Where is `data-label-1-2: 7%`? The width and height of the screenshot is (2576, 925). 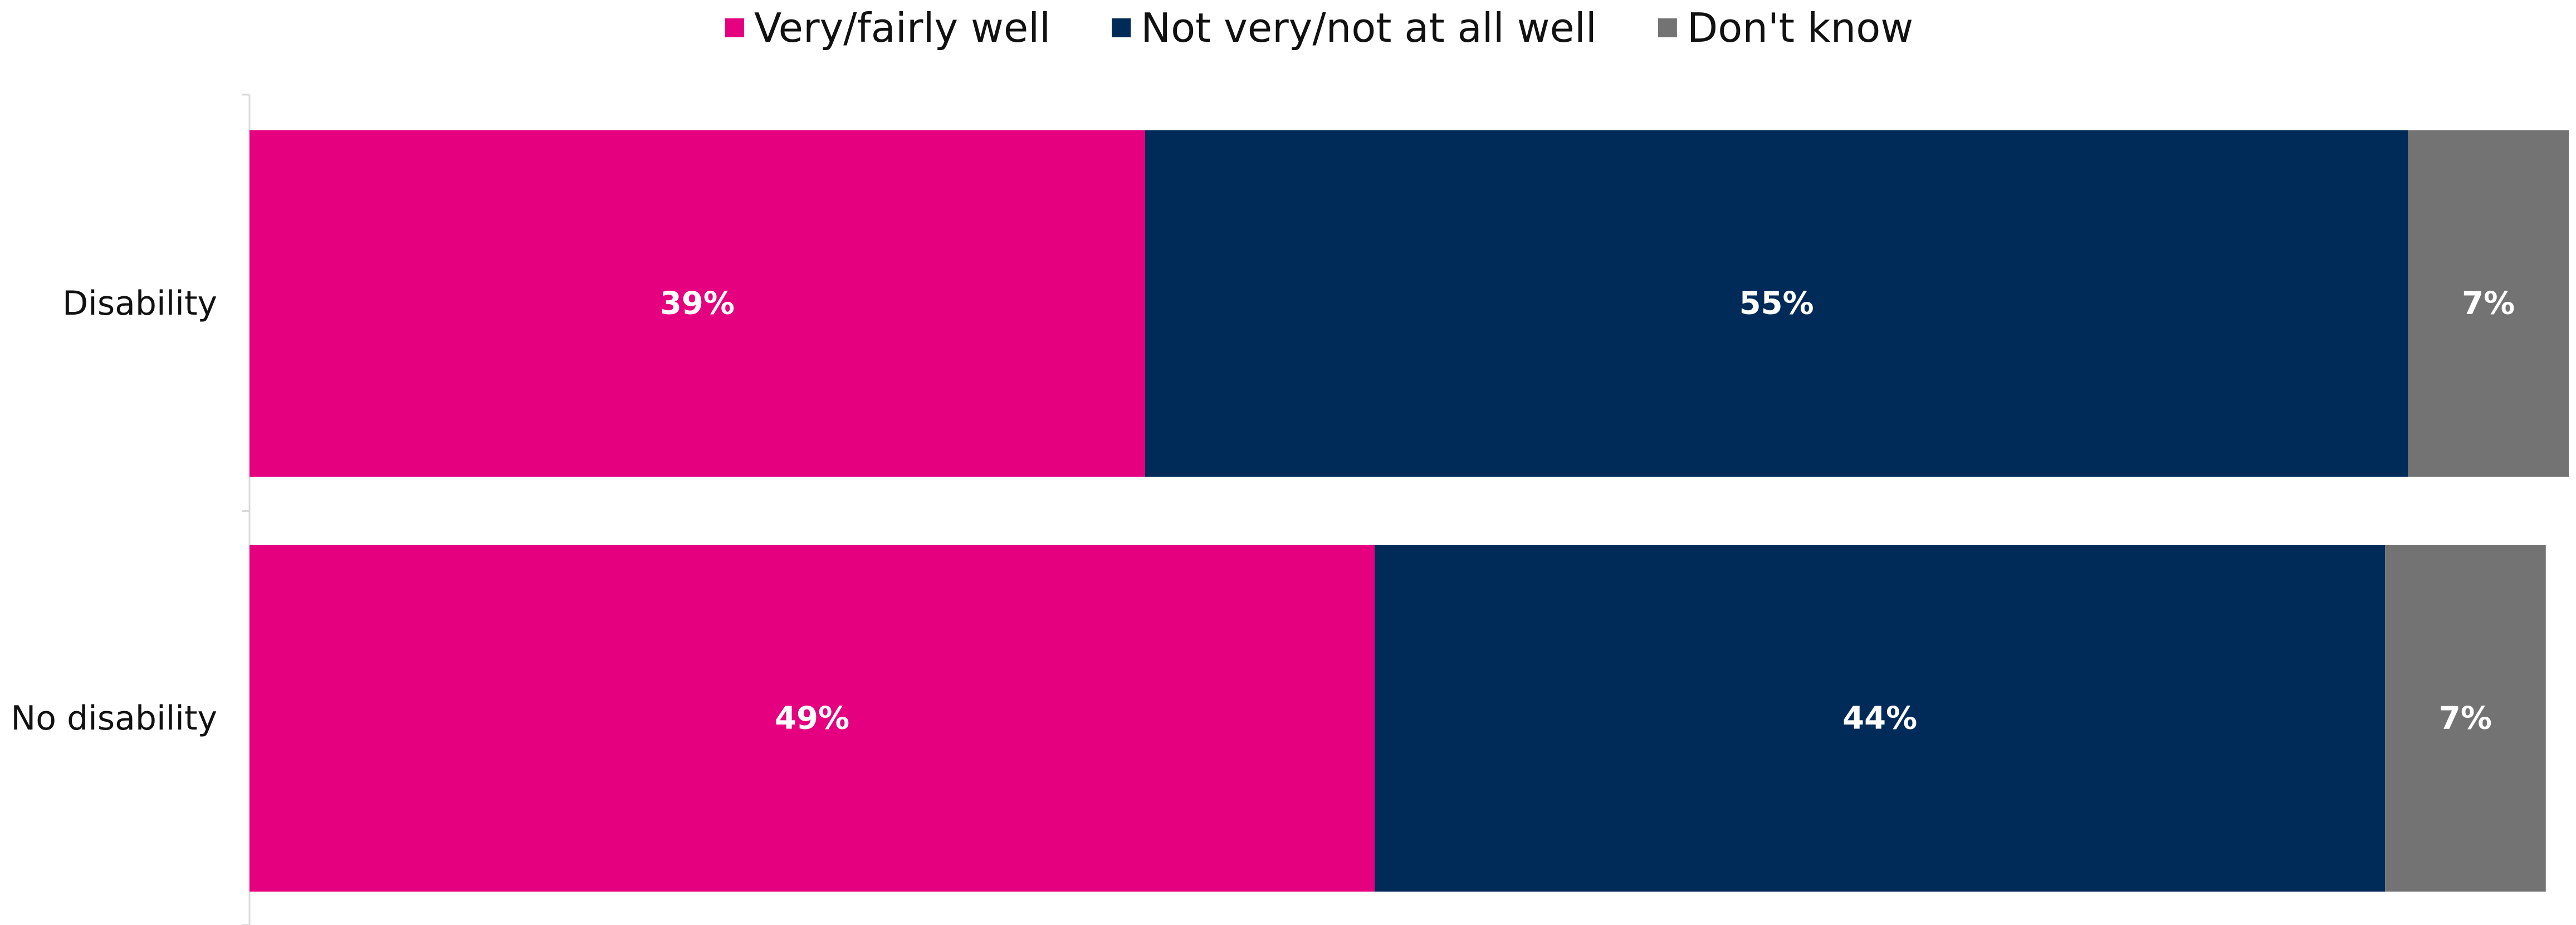
data-label-1-2: 7% is located at coordinates (2466, 719).